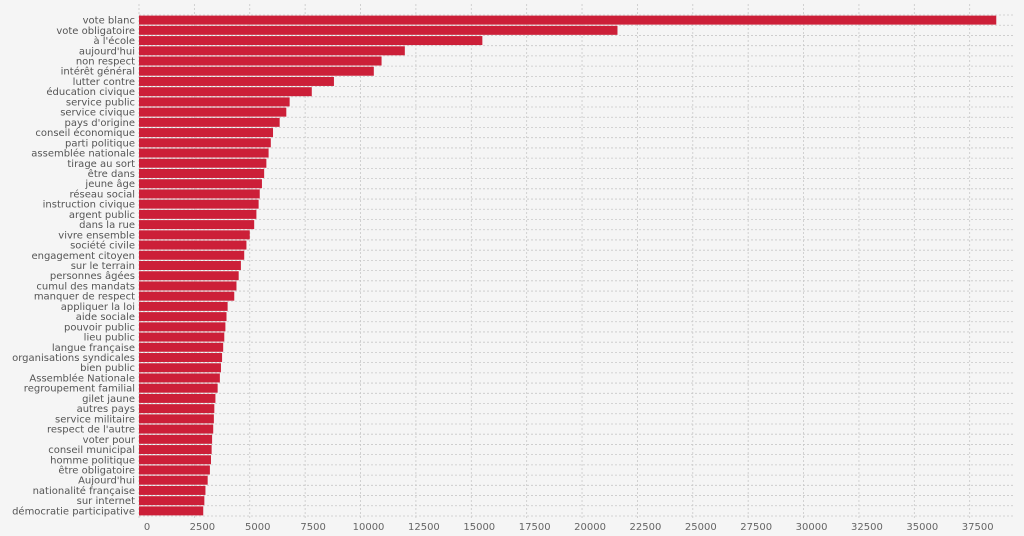 The image size is (1024, 536). What do you see at coordinates (424, 527) in the screenshot?
I see `x-tick-label: 12500` at bounding box center [424, 527].